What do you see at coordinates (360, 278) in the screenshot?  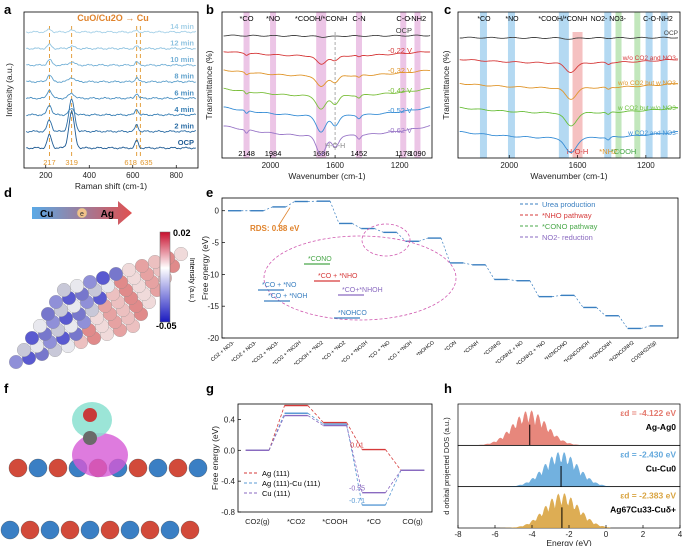 I see `inset-ellipse` at bounding box center [360, 278].